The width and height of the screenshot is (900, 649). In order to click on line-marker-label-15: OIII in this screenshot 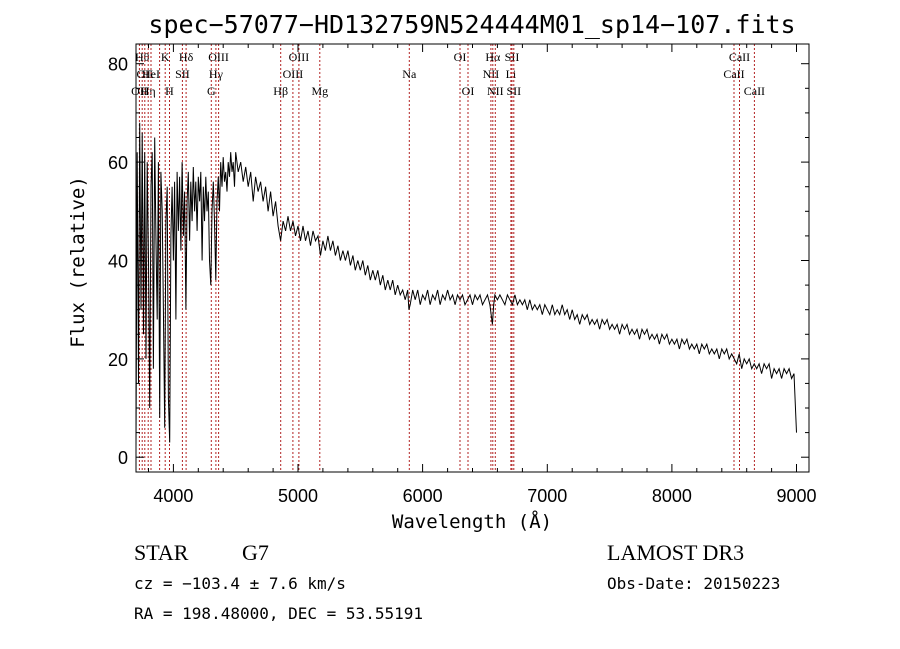, I will do `click(299, 57)`.